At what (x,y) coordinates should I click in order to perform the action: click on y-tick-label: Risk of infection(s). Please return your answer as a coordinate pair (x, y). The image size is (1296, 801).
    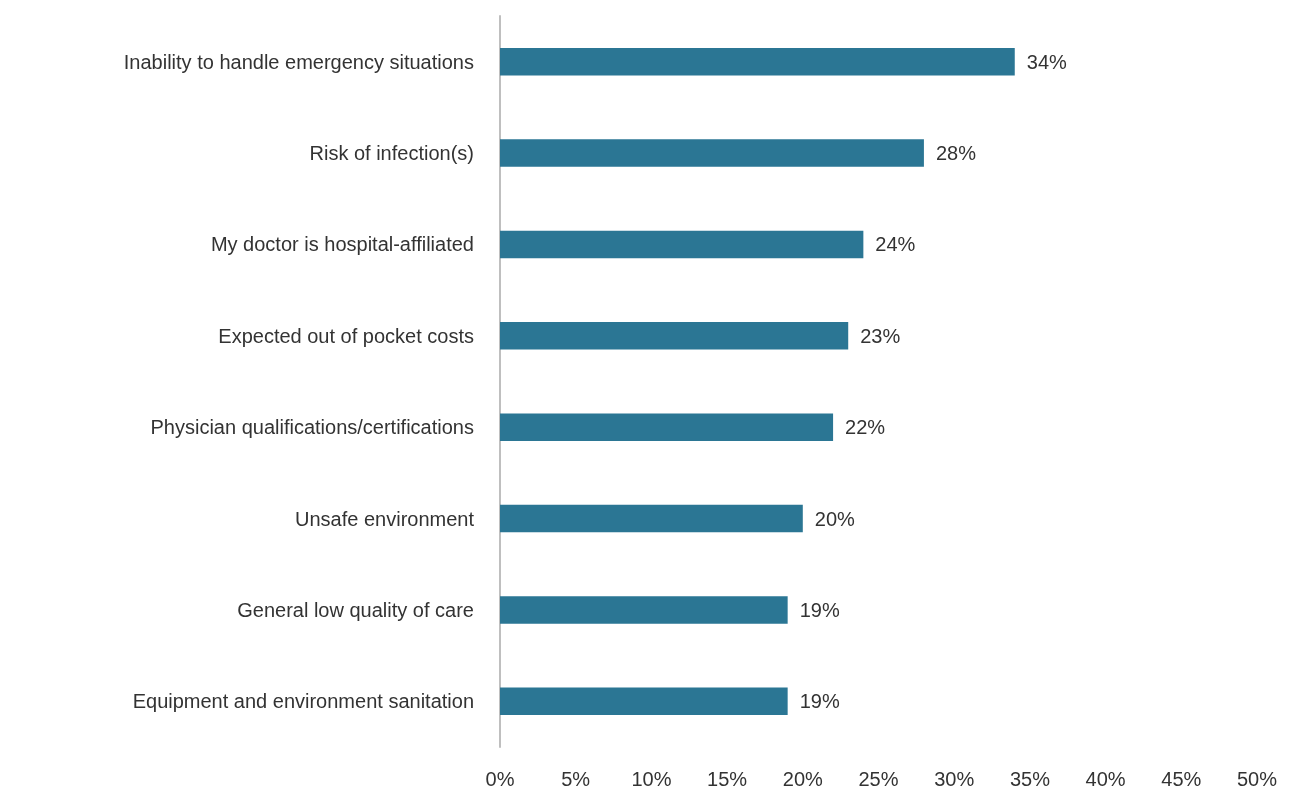
    Looking at the image, I should click on (391, 153).